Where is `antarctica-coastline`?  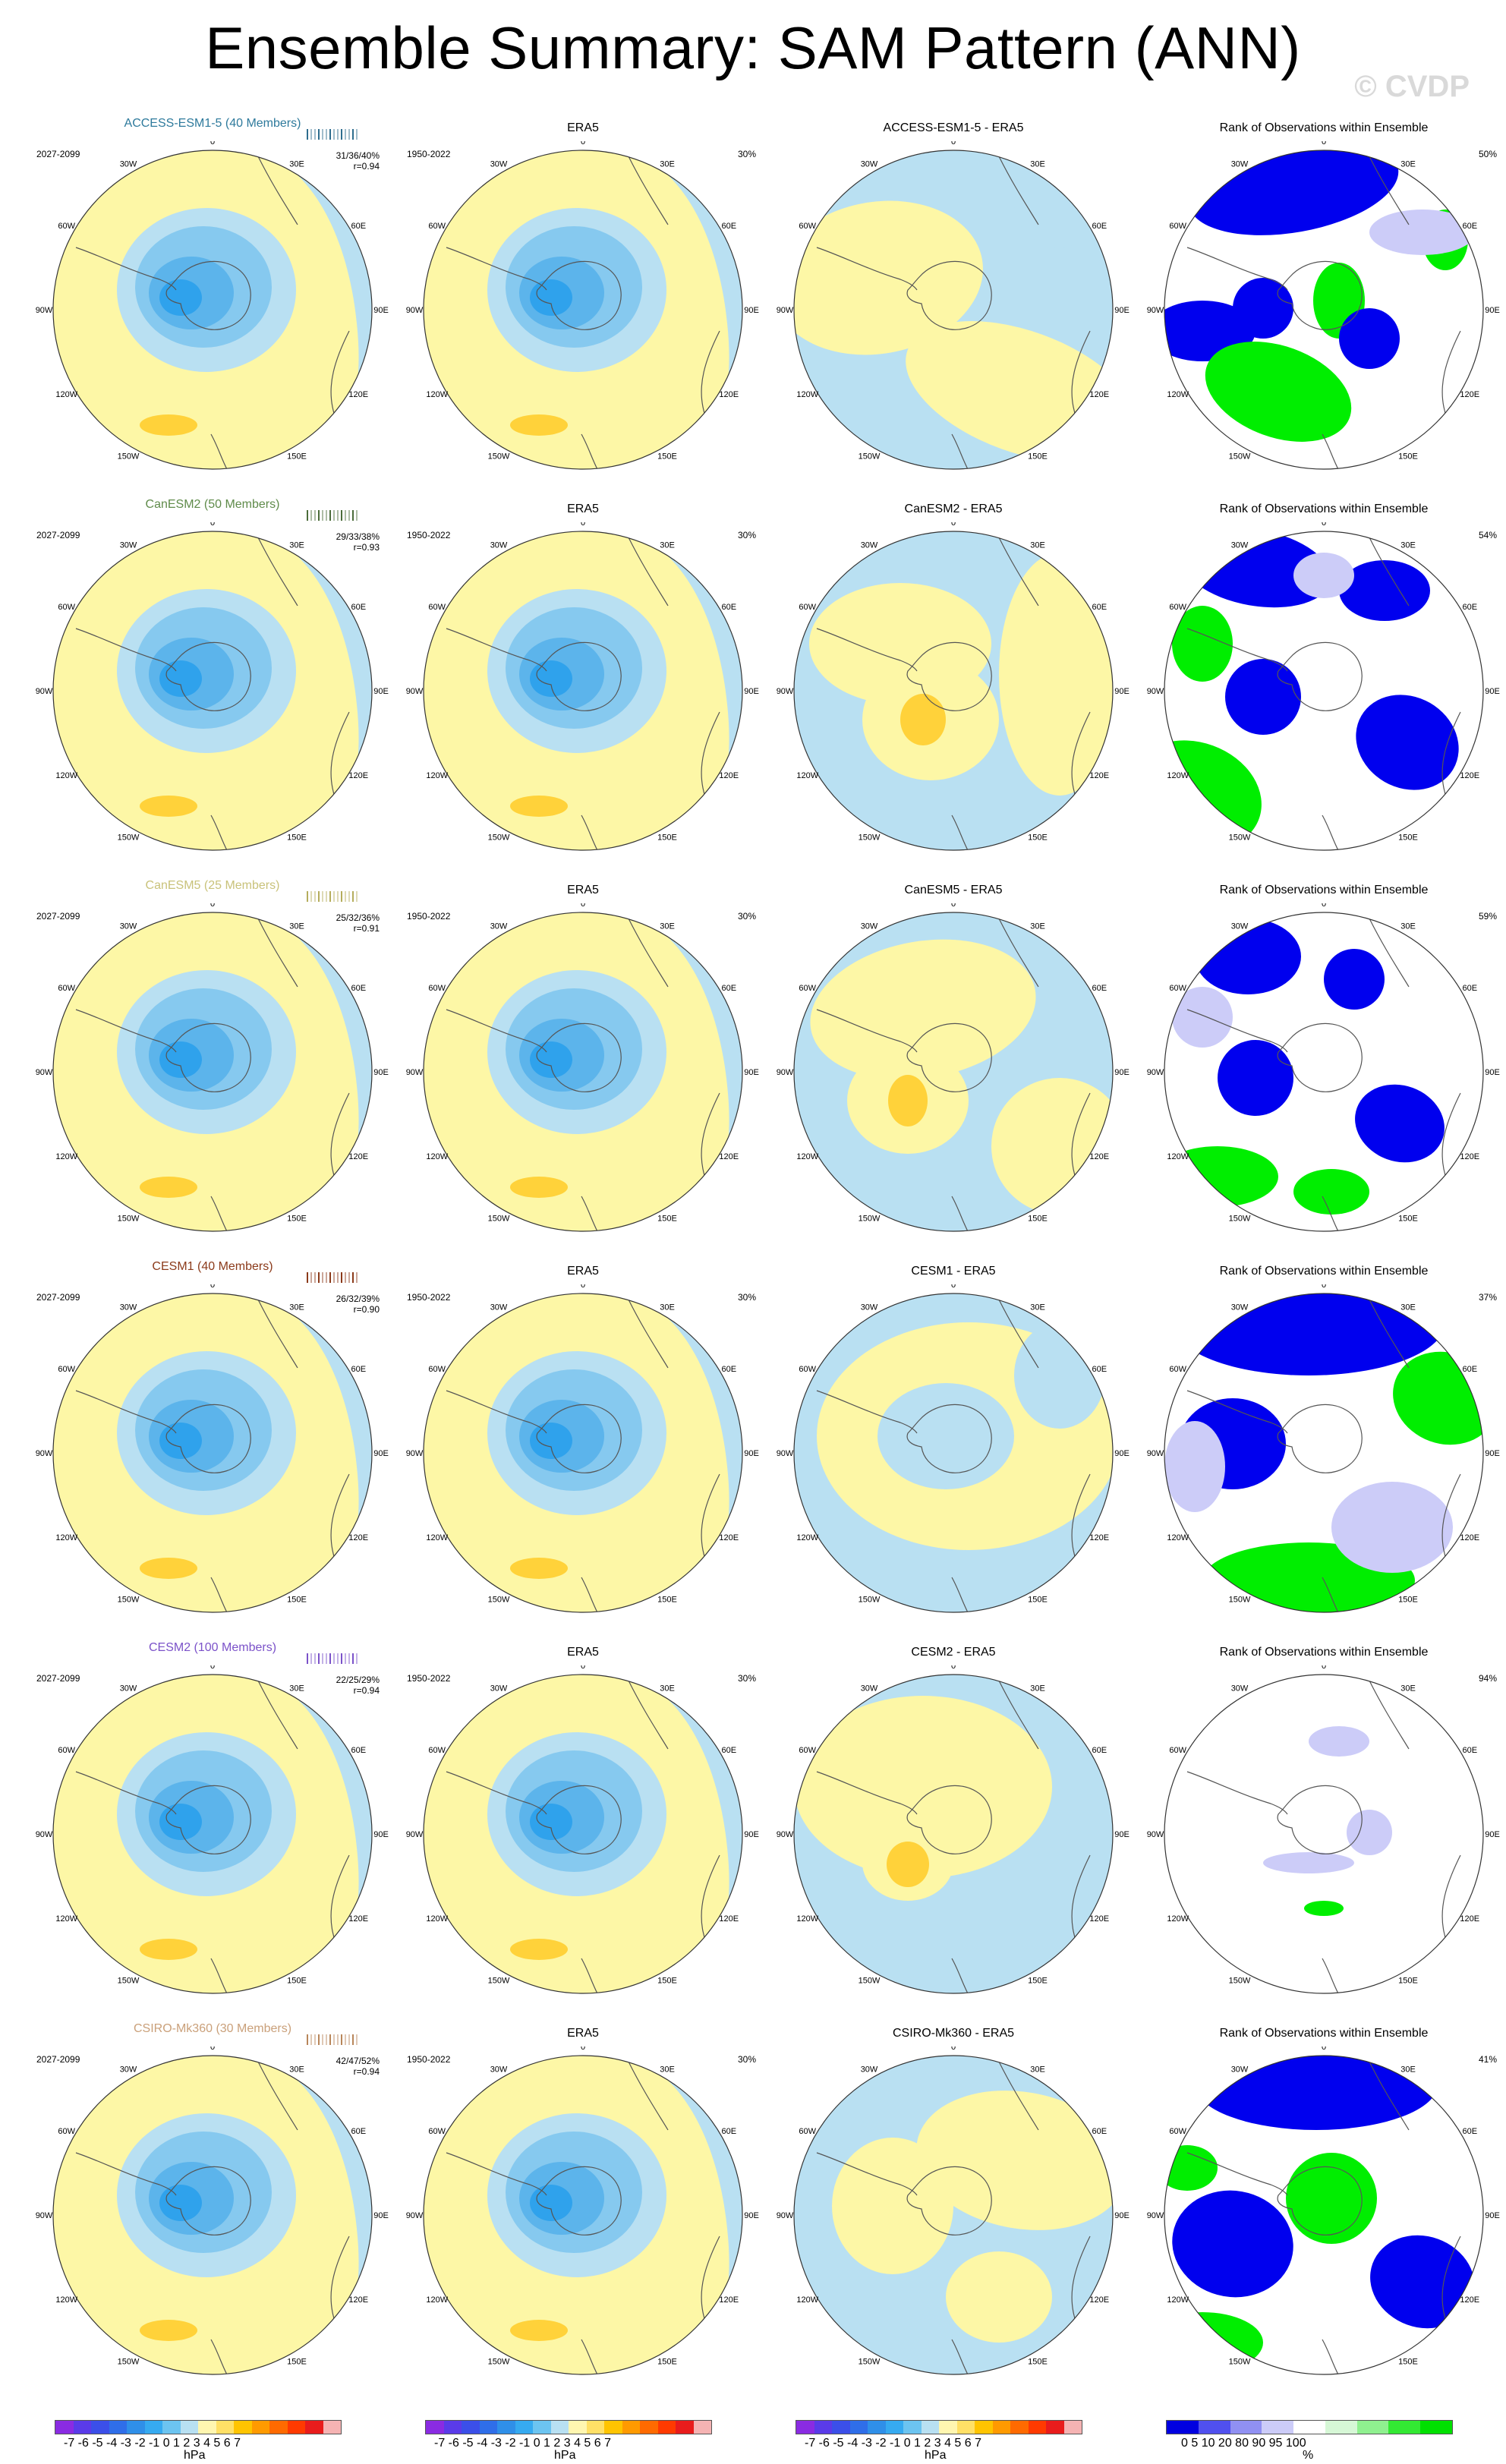
antarctica-coastline is located at coordinates (208, 2201).